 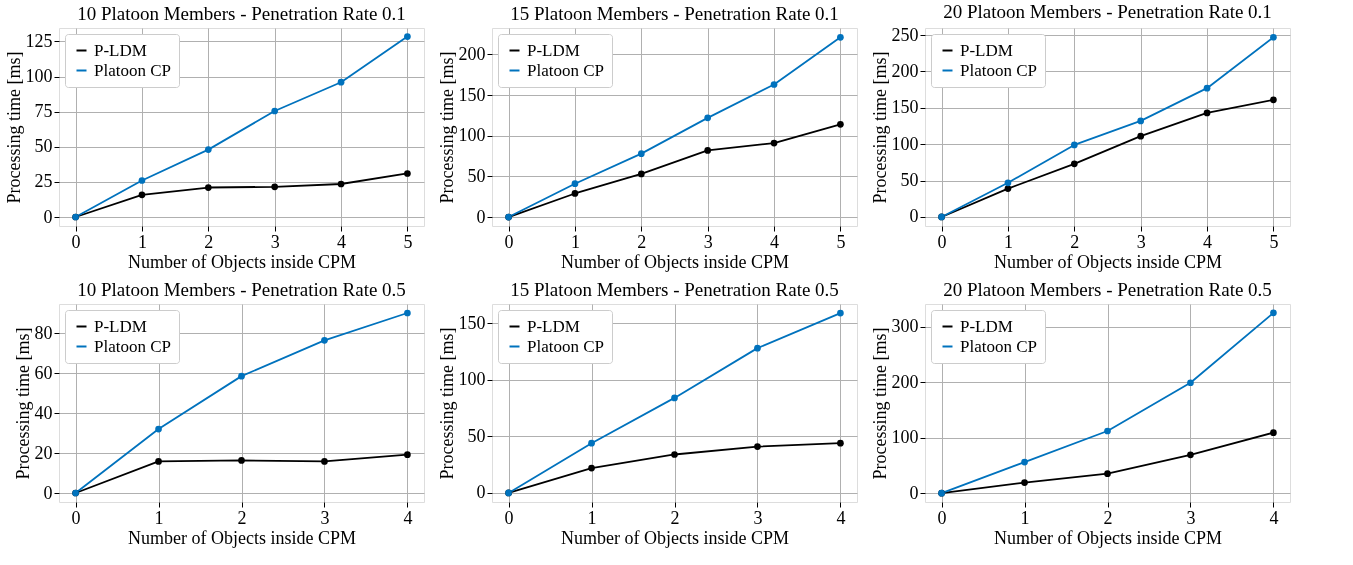 What do you see at coordinates (905, 326) in the screenshot?
I see `y-tick-label: 300` at bounding box center [905, 326].